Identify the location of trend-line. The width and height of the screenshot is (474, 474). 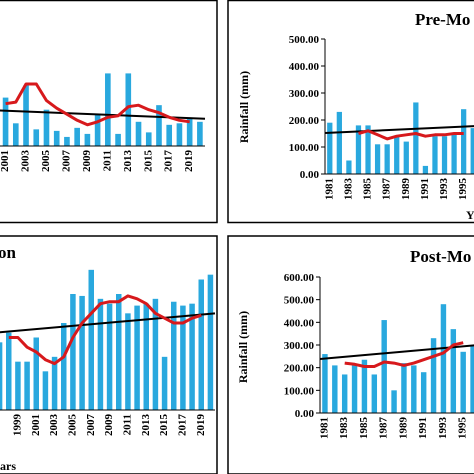
(399, 129).